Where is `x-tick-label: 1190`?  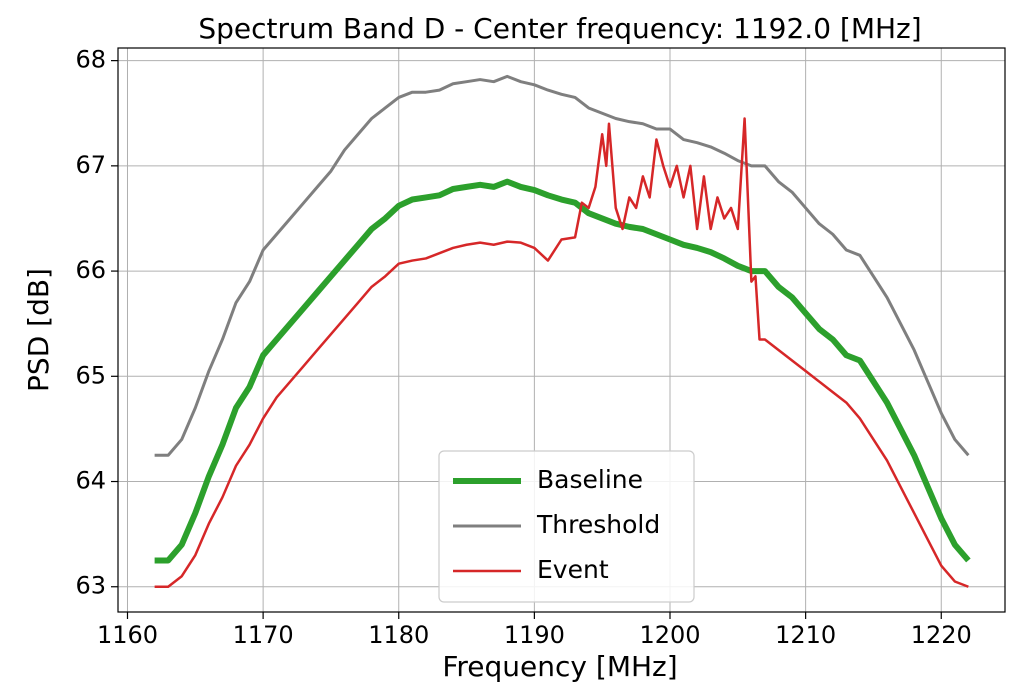 x-tick-label: 1190 is located at coordinates (534, 635).